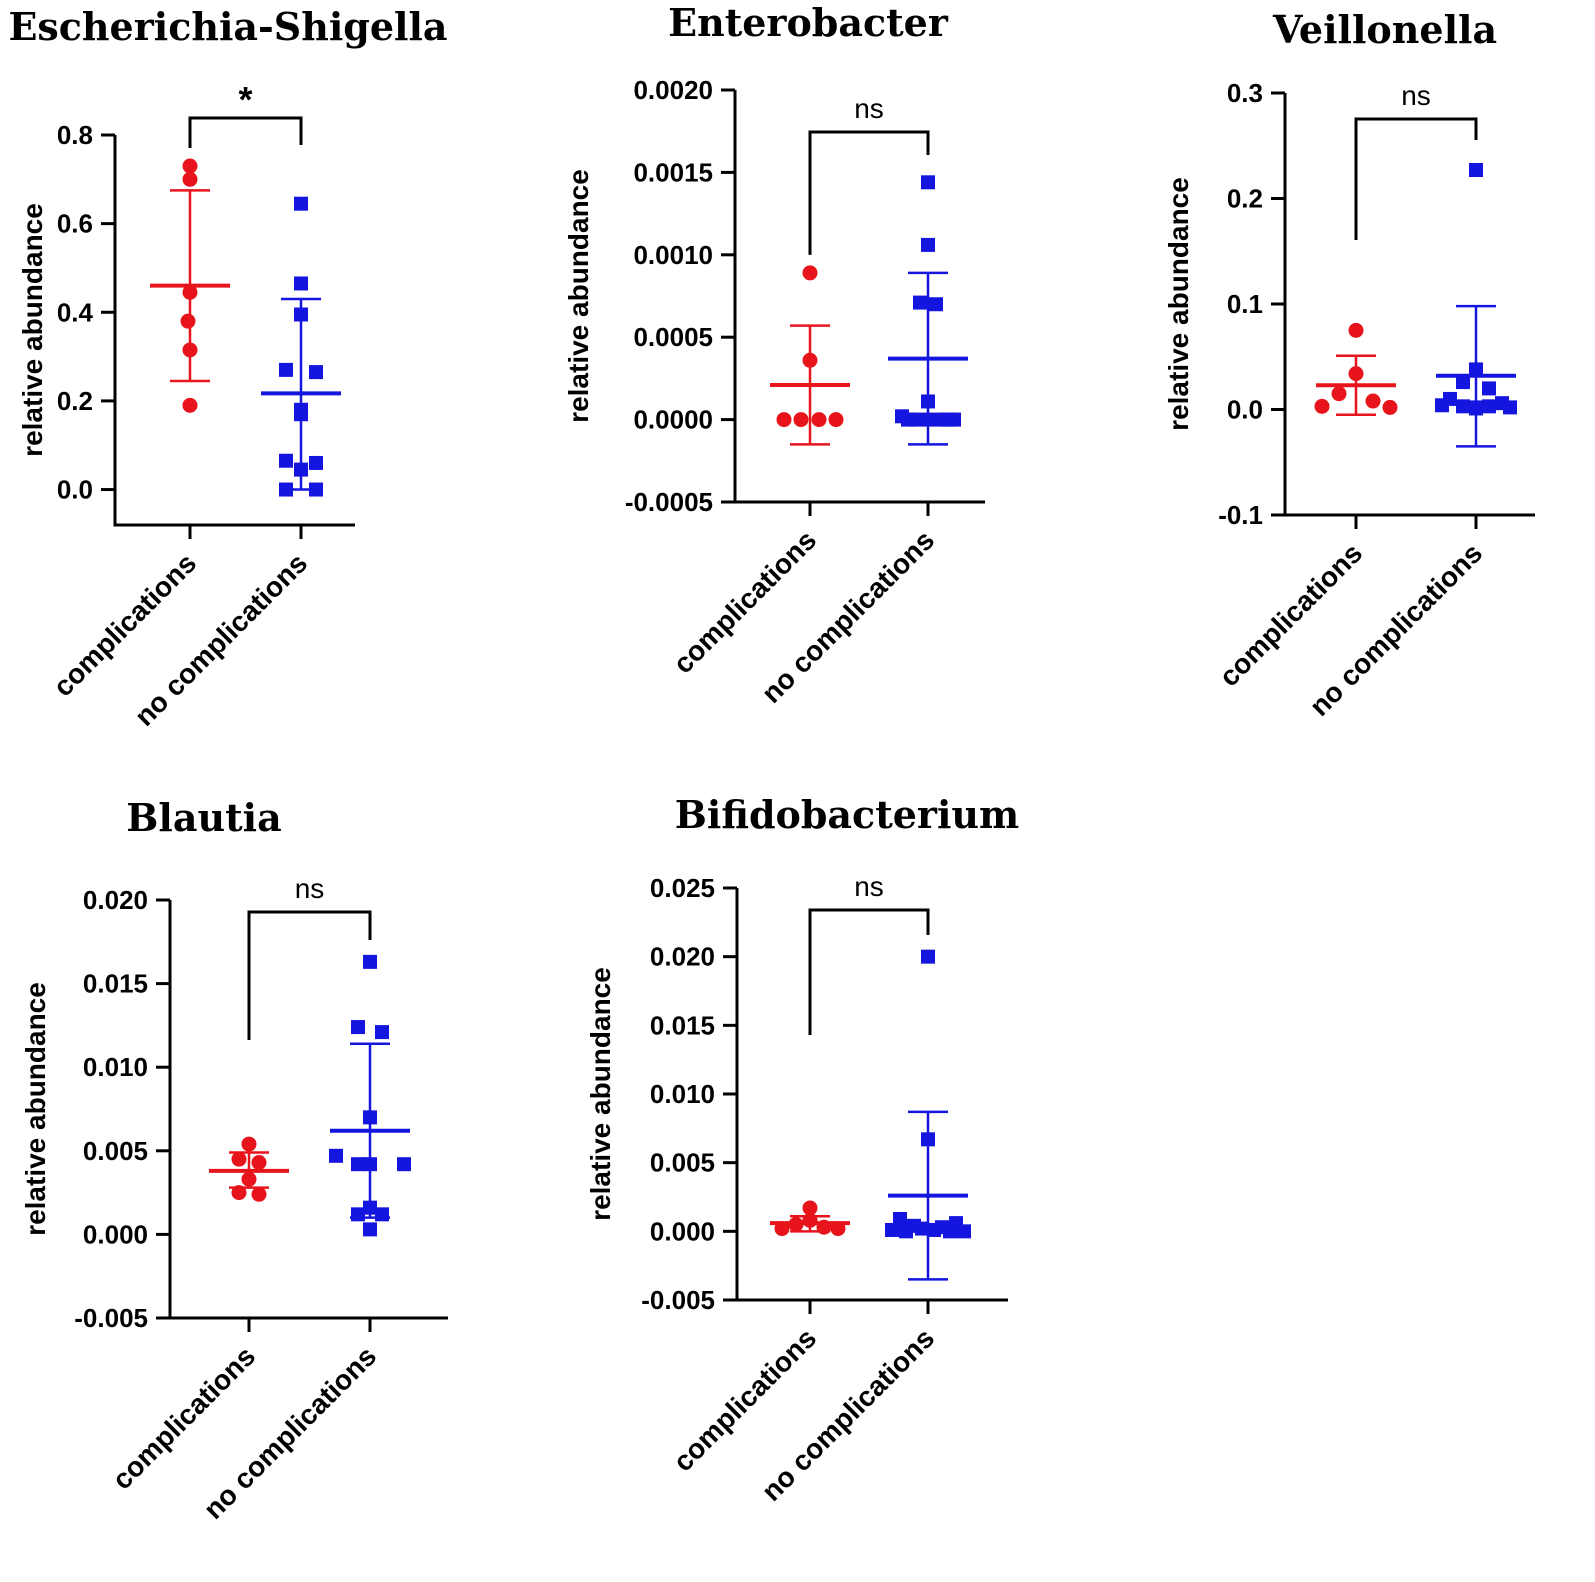  Describe the element at coordinates (75, 224) in the screenshot. I see `y-tick-label: 0.6` at that location.